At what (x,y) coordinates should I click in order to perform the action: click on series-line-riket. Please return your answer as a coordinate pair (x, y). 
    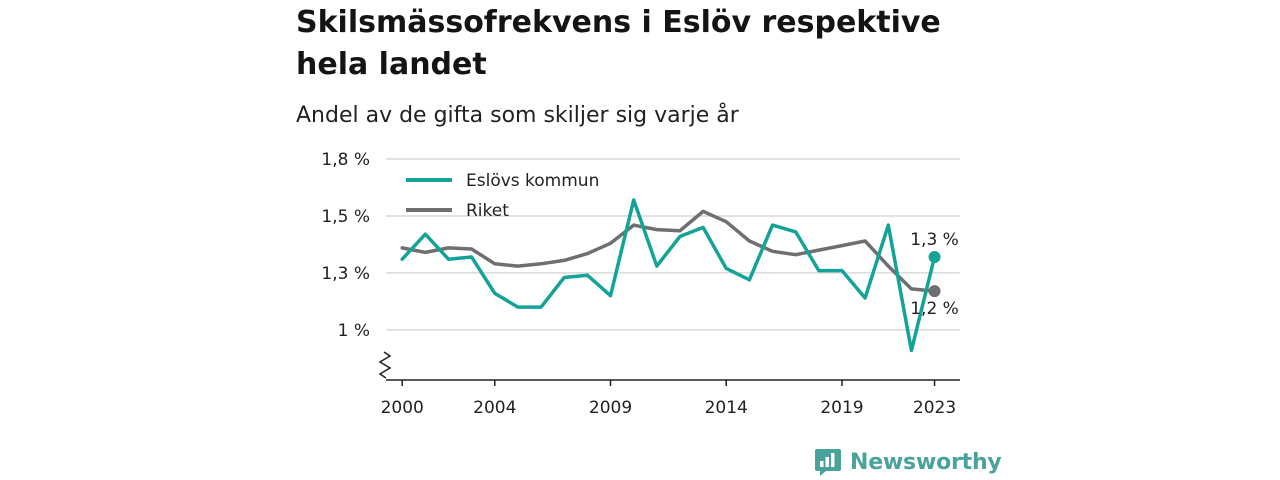
    Looking at the image, I should click on (668, 251).